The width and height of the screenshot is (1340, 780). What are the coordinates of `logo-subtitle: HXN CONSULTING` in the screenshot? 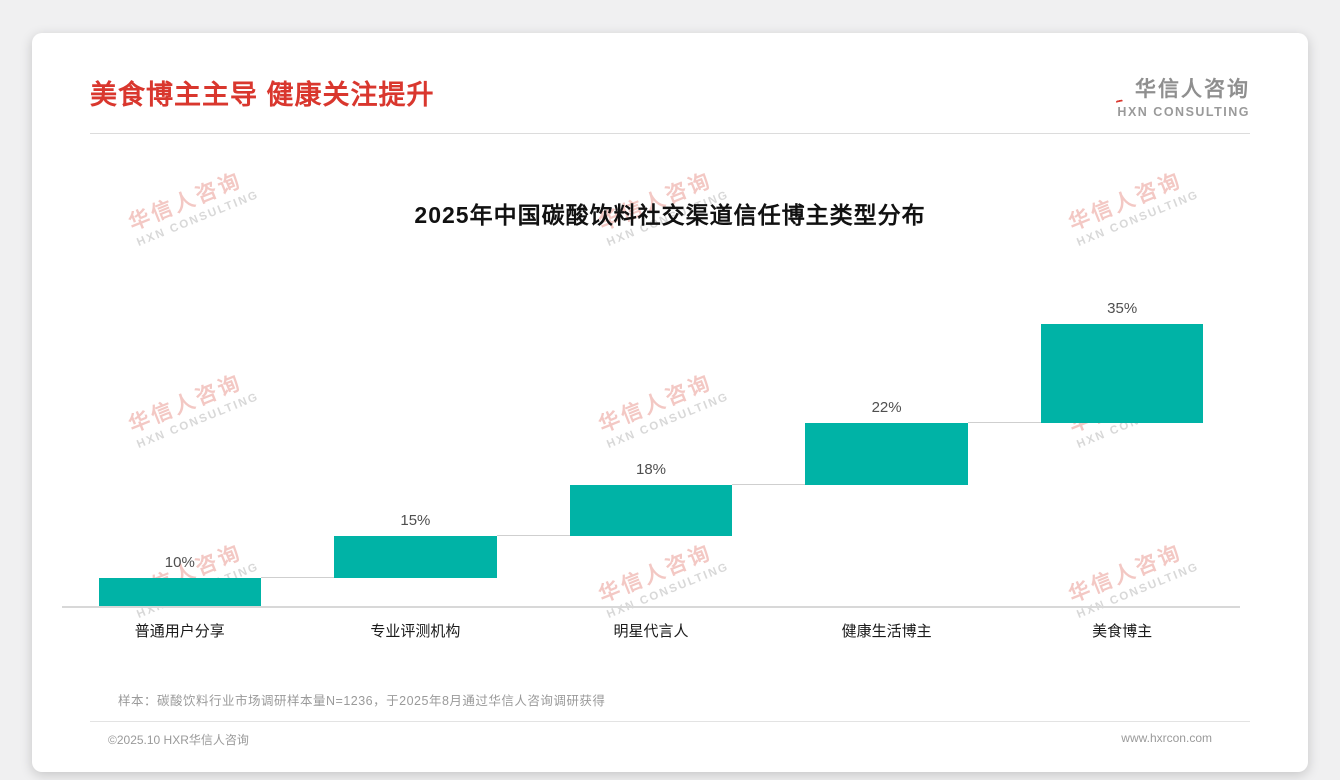 It's located at (1183, 109).